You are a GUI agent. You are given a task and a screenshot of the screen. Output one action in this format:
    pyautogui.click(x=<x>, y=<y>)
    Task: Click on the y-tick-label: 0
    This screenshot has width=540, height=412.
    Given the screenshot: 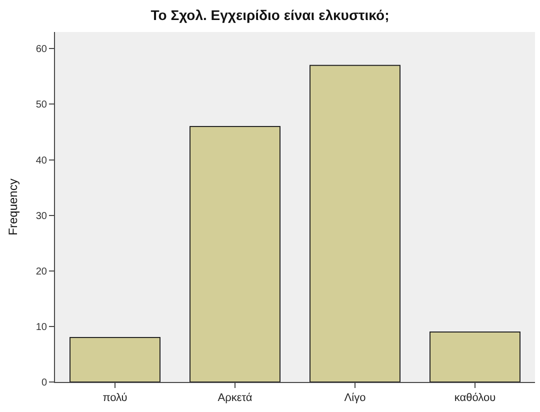 What is the action you would take?
    pyautogui.click(x=44, y=383)
    